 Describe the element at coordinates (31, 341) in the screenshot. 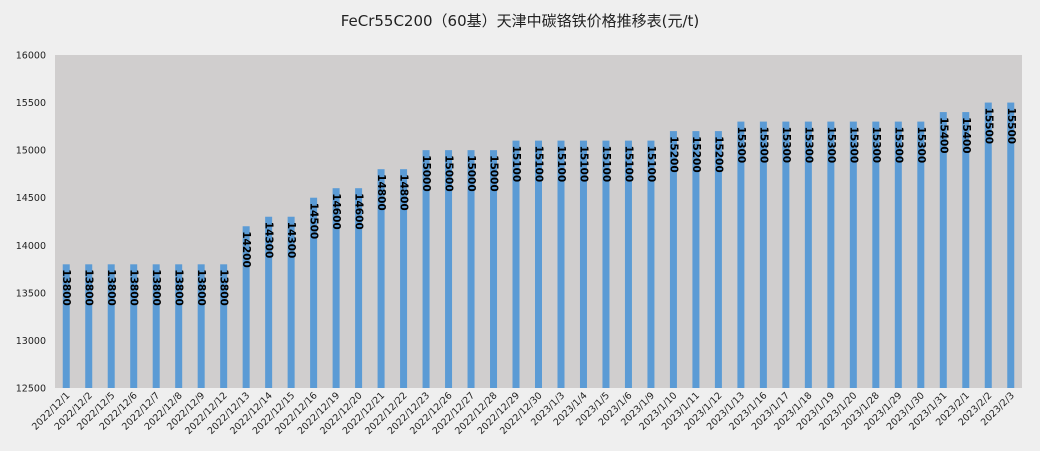

I see `y-tick-label: 13000` at that location.